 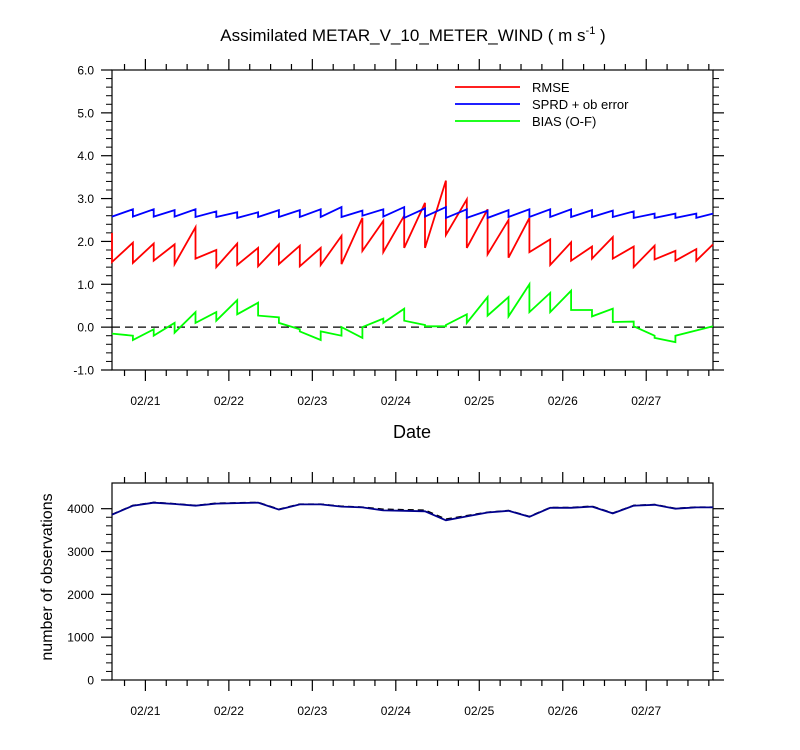 What do you see at coordinates (85, 242) in the screenshot?
I see `y-tick-label: 2.0` at bounding box center [85, 242].